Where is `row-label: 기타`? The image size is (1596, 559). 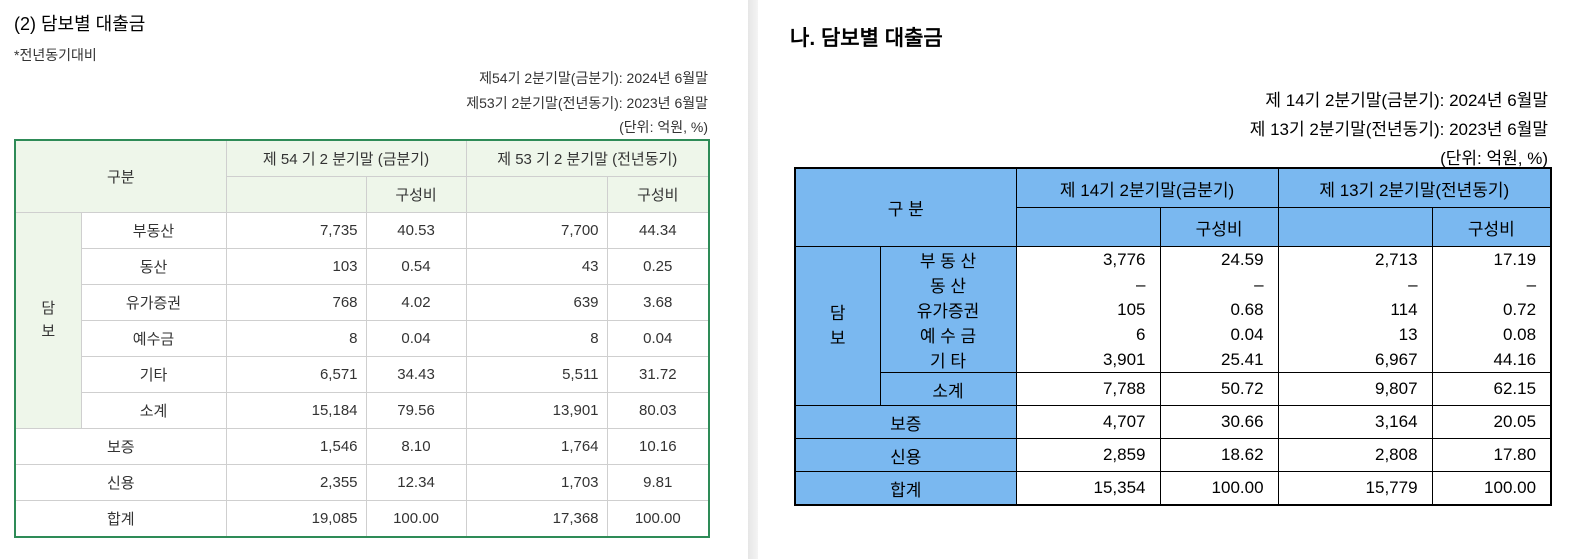
row-label: 기타 is located at coordinates (153, 374).